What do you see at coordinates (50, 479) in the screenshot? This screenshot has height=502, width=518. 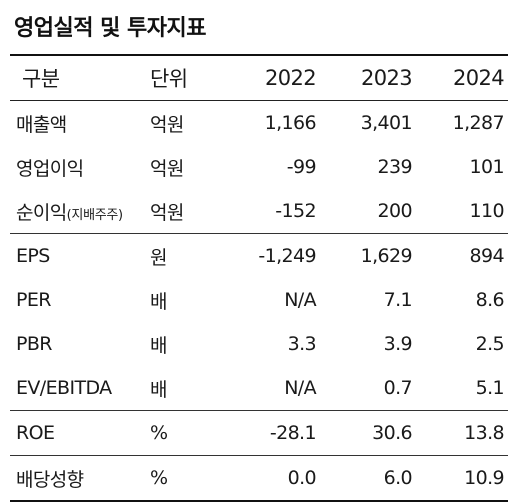 I see `row-label: 배당성향` at bounding box center [50, 479].